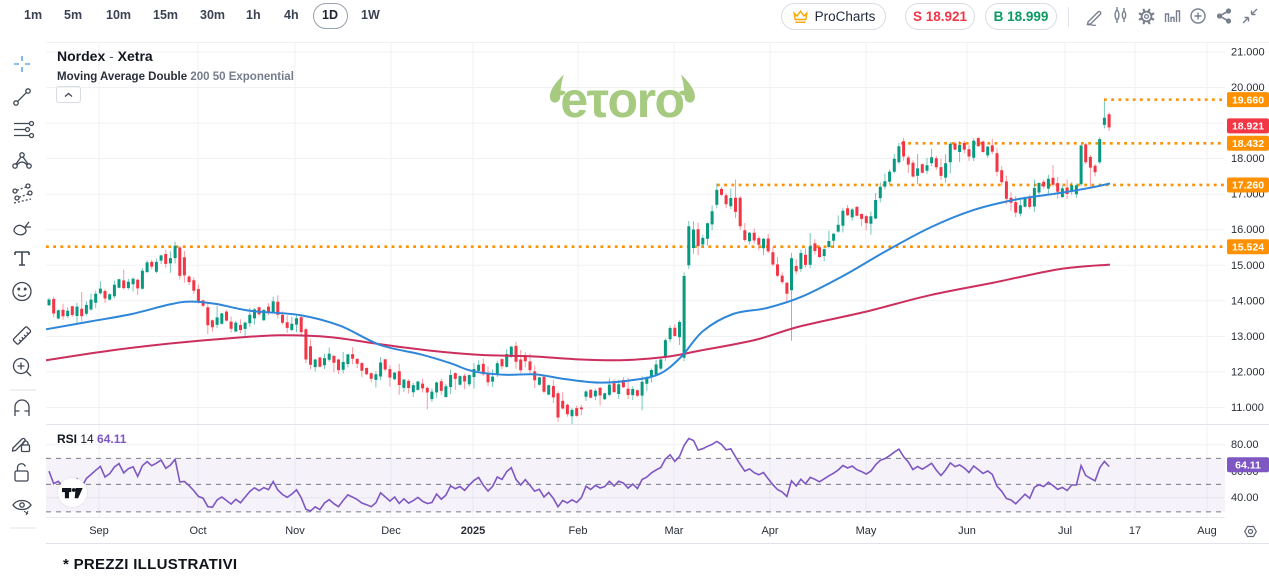  Describe the element at coordinates (1207, 531) in the screenshot. I see `svg-text: Aug` at that location.